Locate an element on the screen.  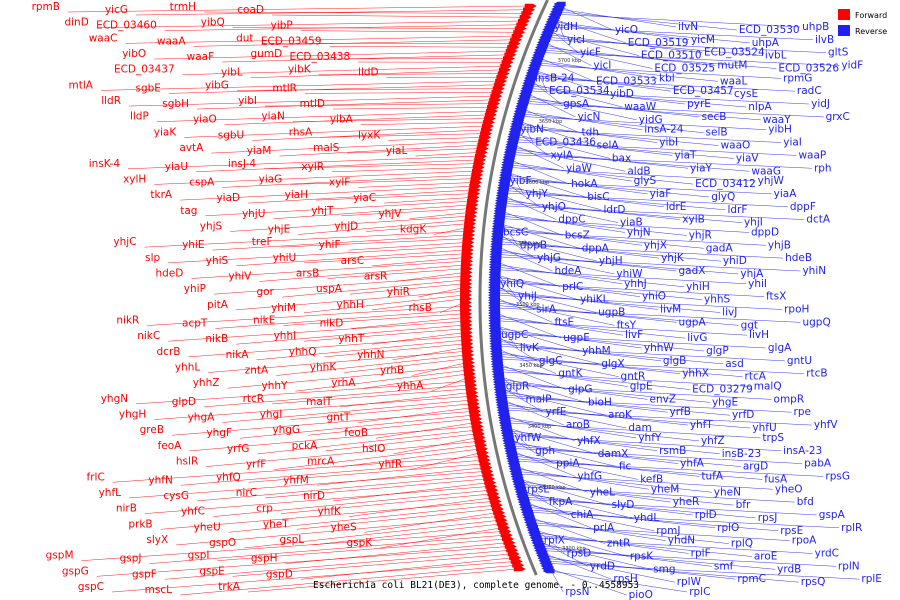
forward-gene-label: gspE is located at coordinates (211, 571).